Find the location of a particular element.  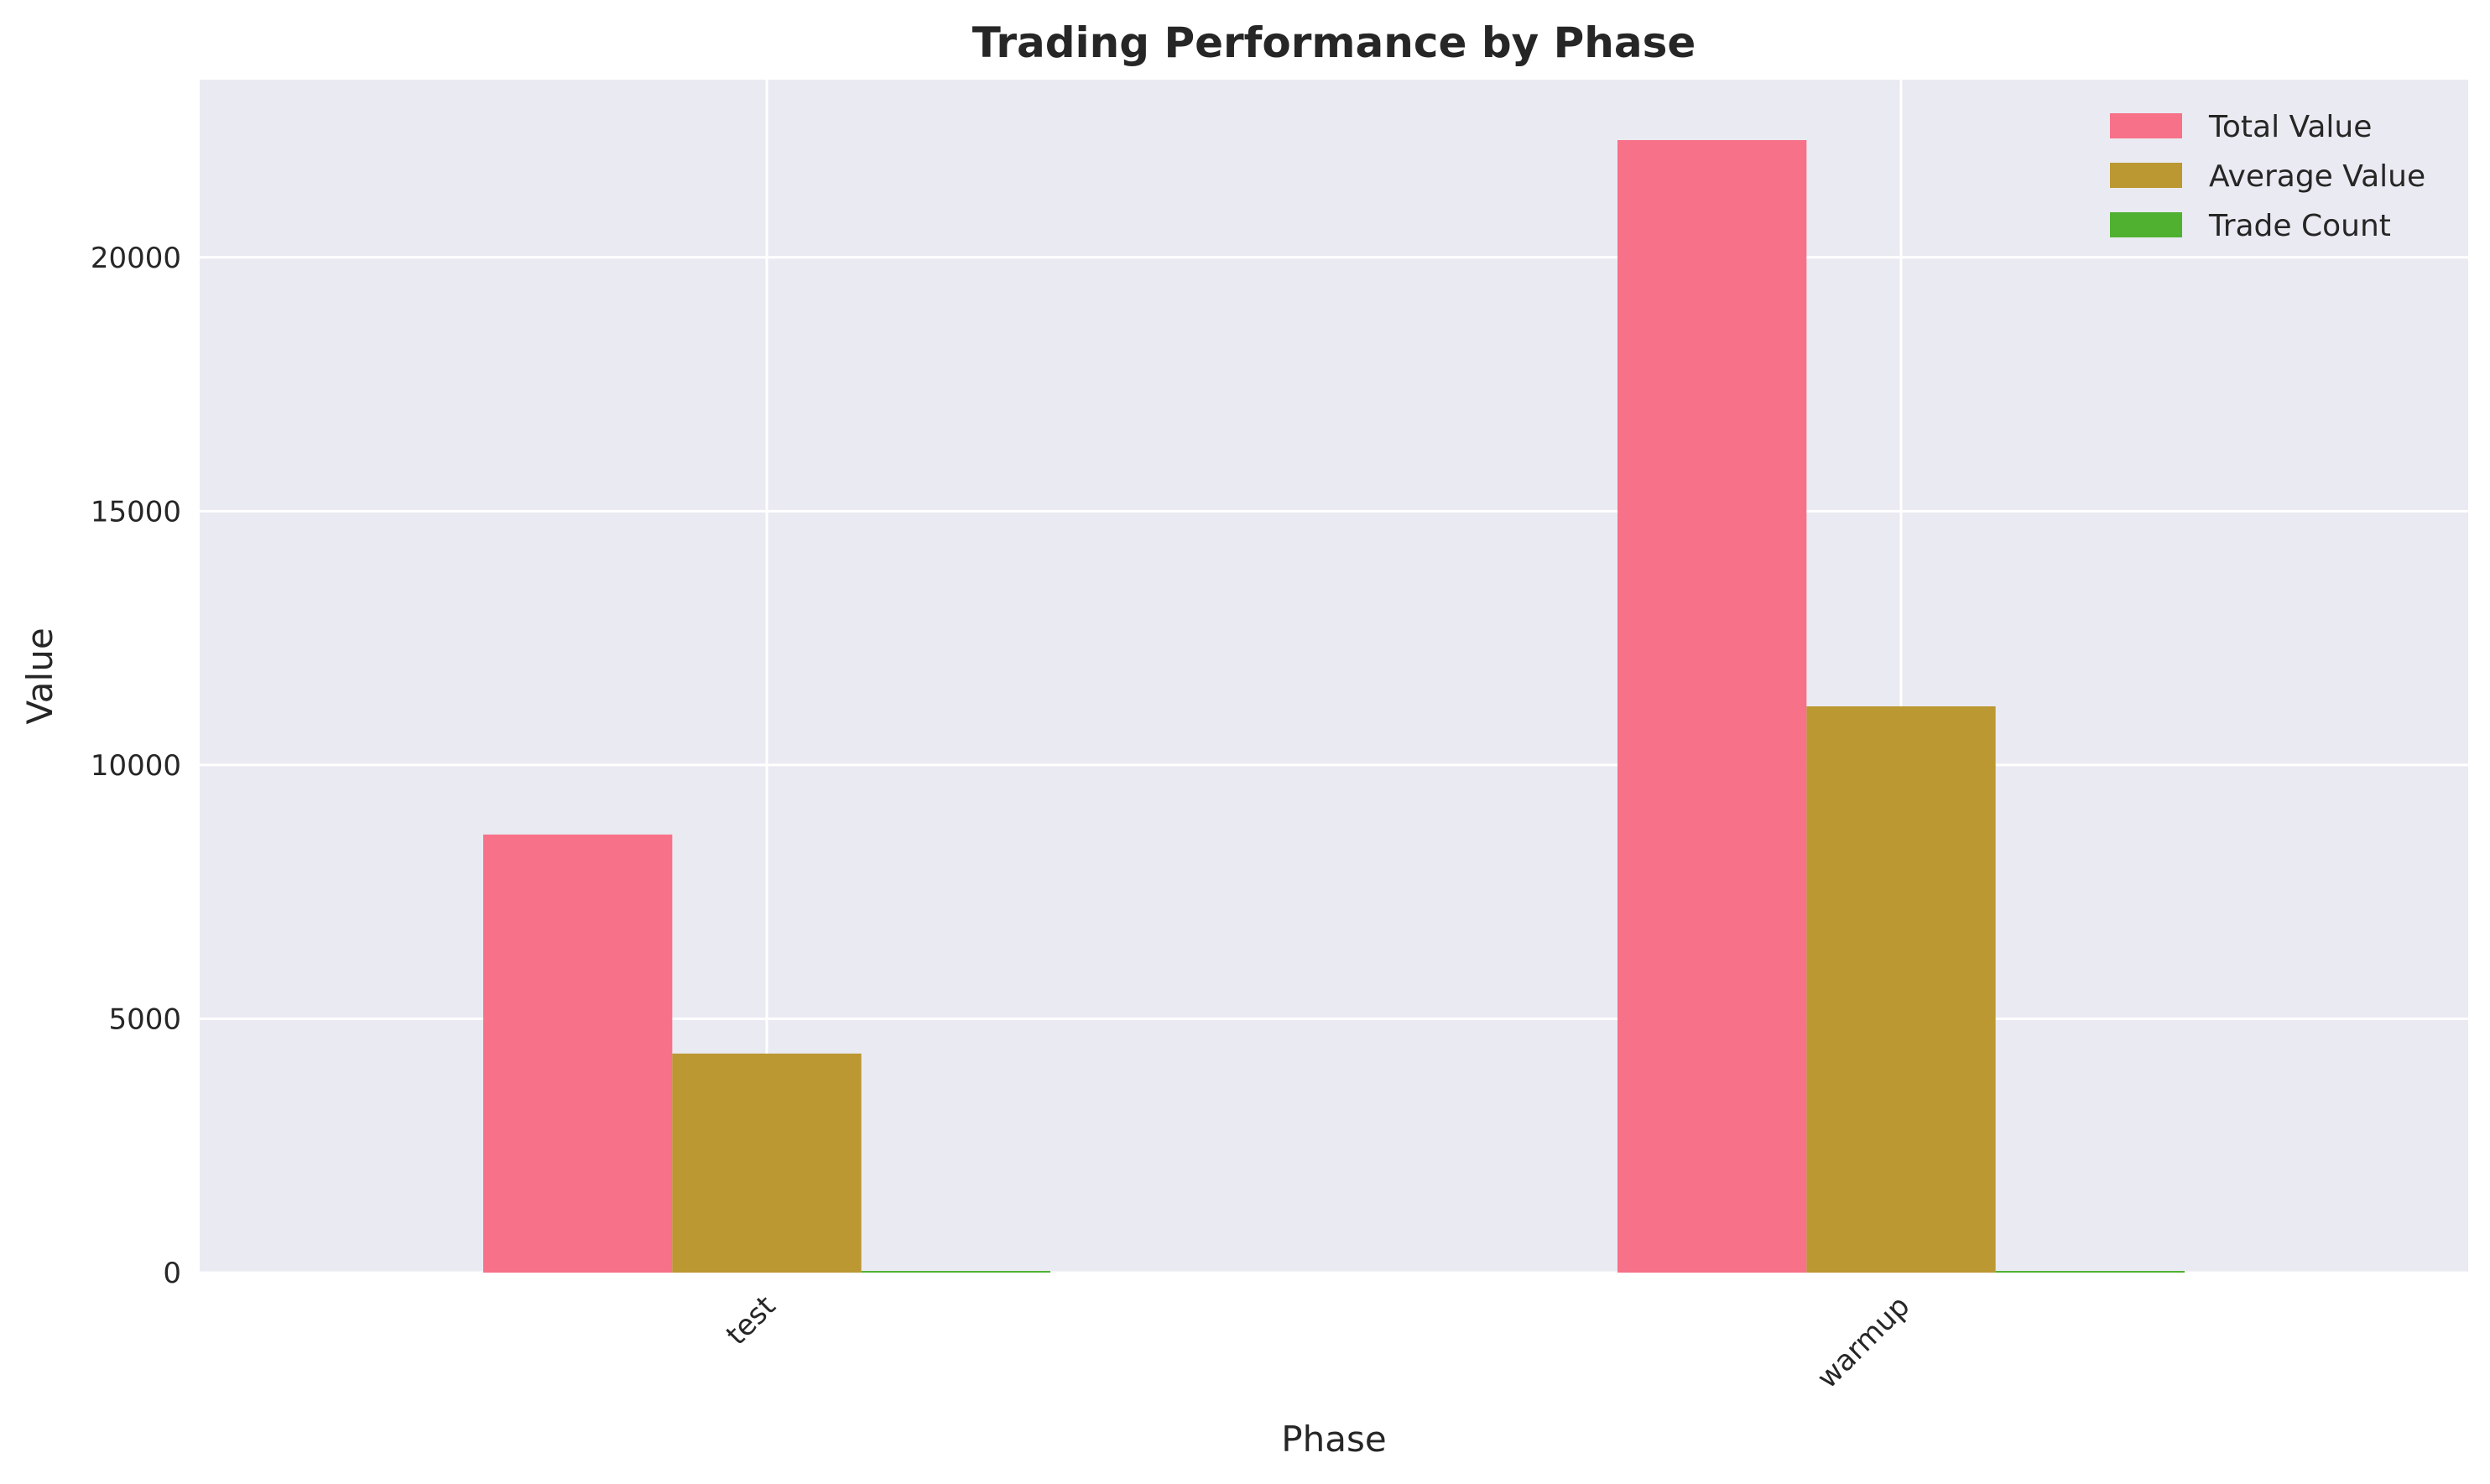

bar-total-value-test is located at coordinates (578, 1053).